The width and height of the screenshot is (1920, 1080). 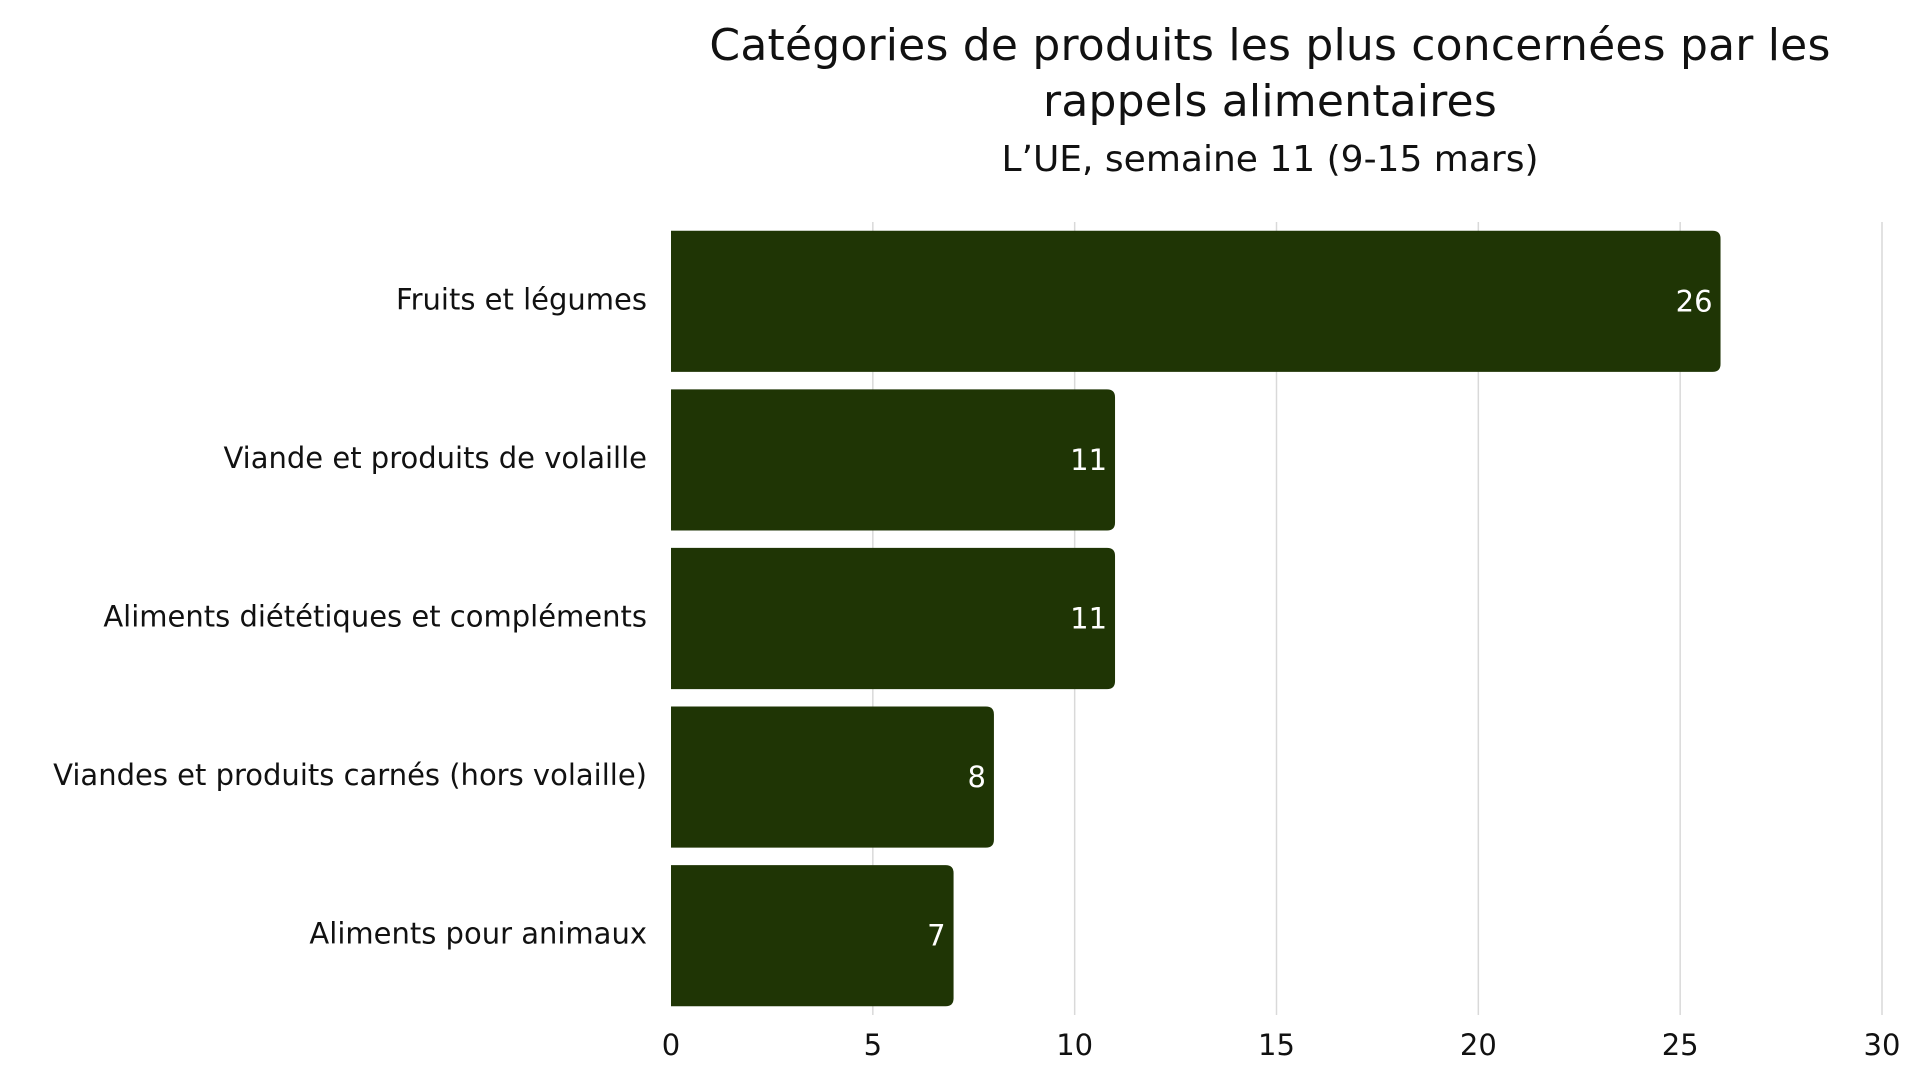 What do you see at coordinates (375, 617) in the screenshot?
I see `category-label: Aliments diététiques et compléments` at bounding box center [375, 617].